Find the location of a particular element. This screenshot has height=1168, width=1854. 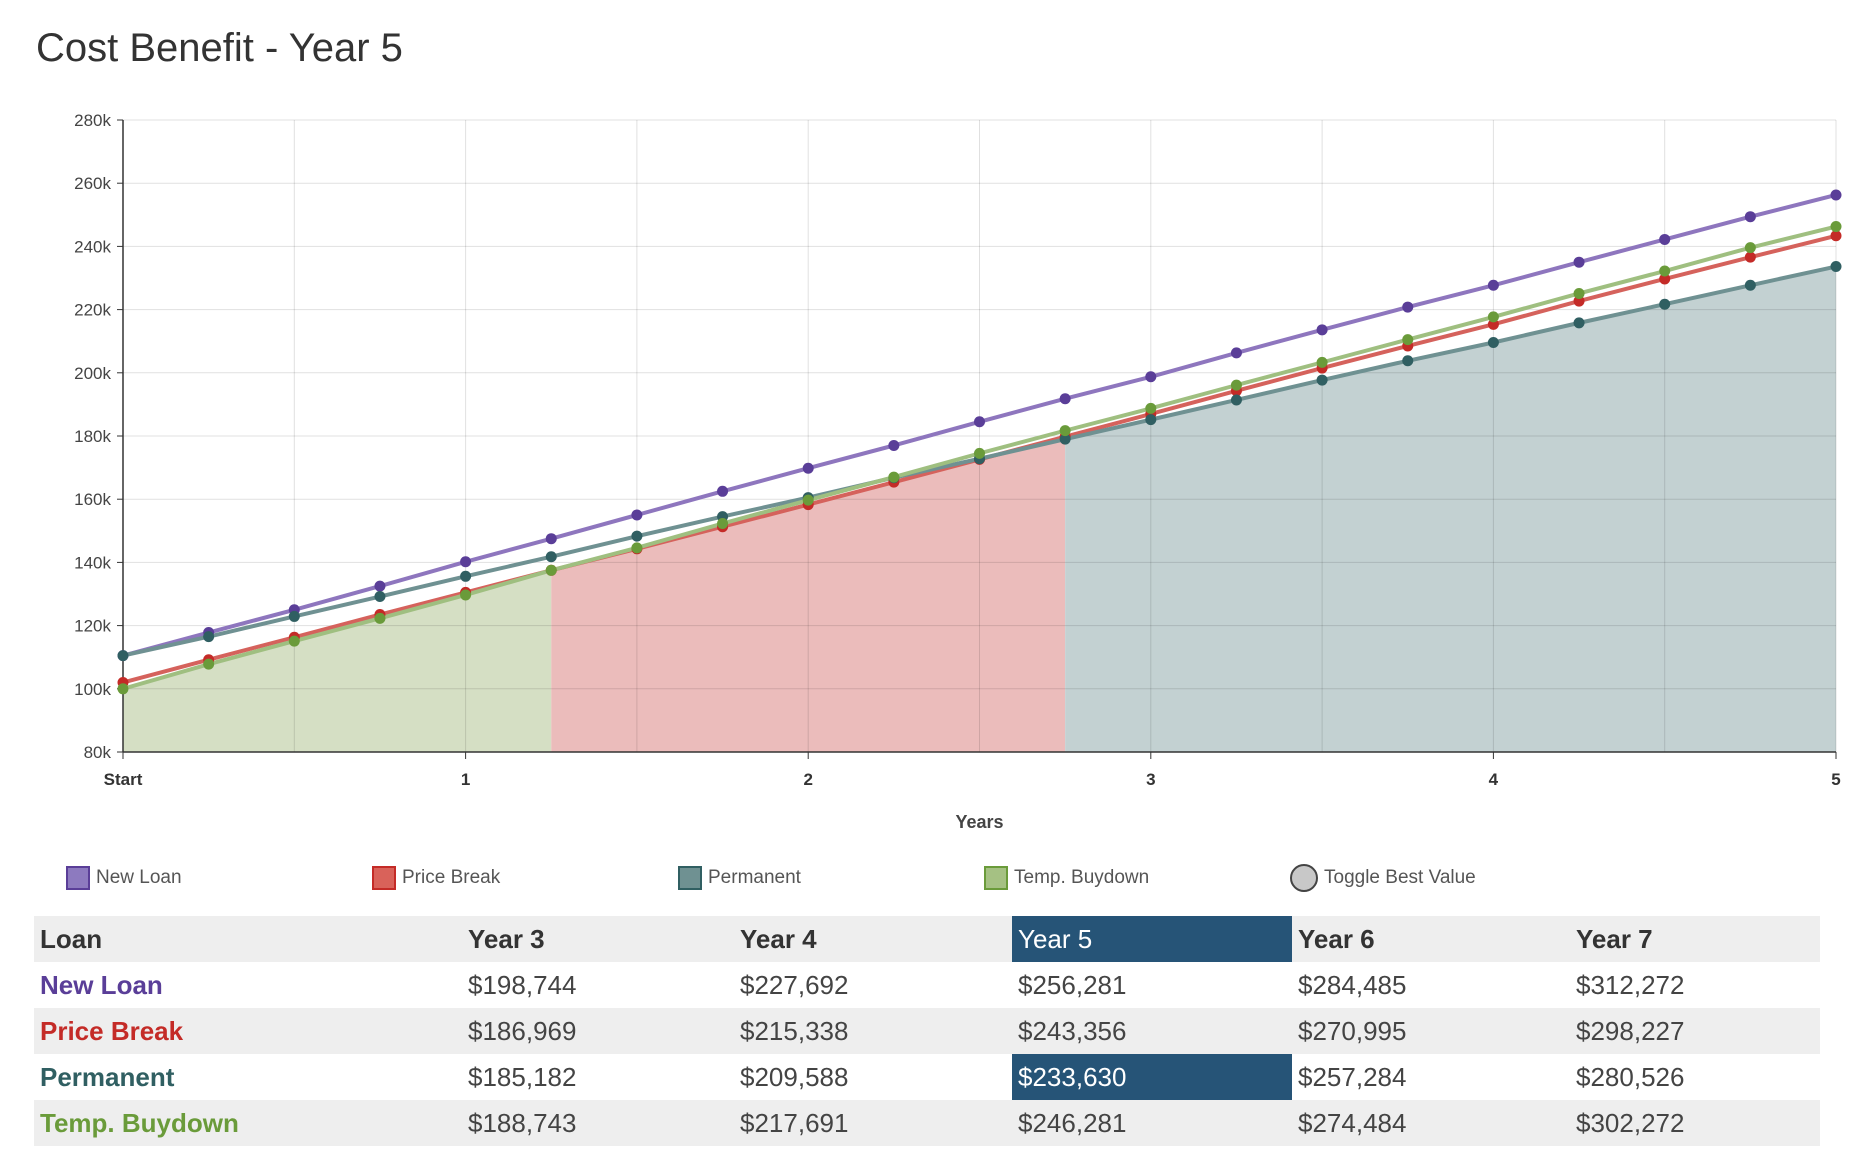

legend-item-temp-buydown: Temp. Buydown is located at coordinates (1066, 878).